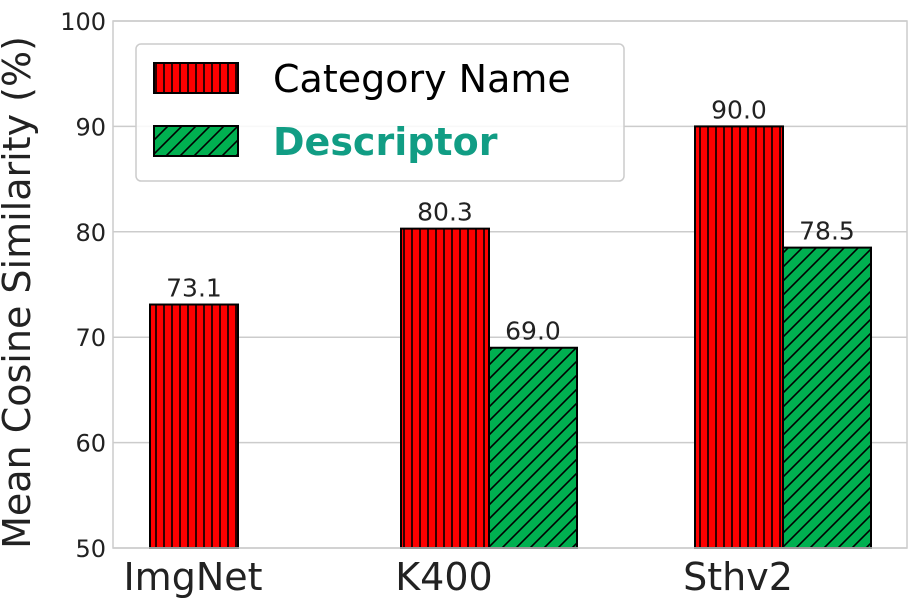  Describe the element at coordinates (827, 398) in the screenshot. I see `bar-descriptor-sthv2` at that location.